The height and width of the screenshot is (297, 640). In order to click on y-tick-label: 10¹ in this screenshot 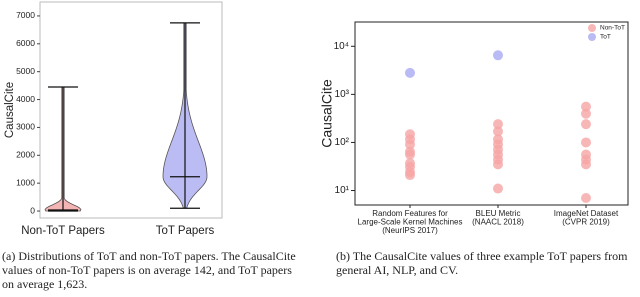, I will do `click(342, 190)`.